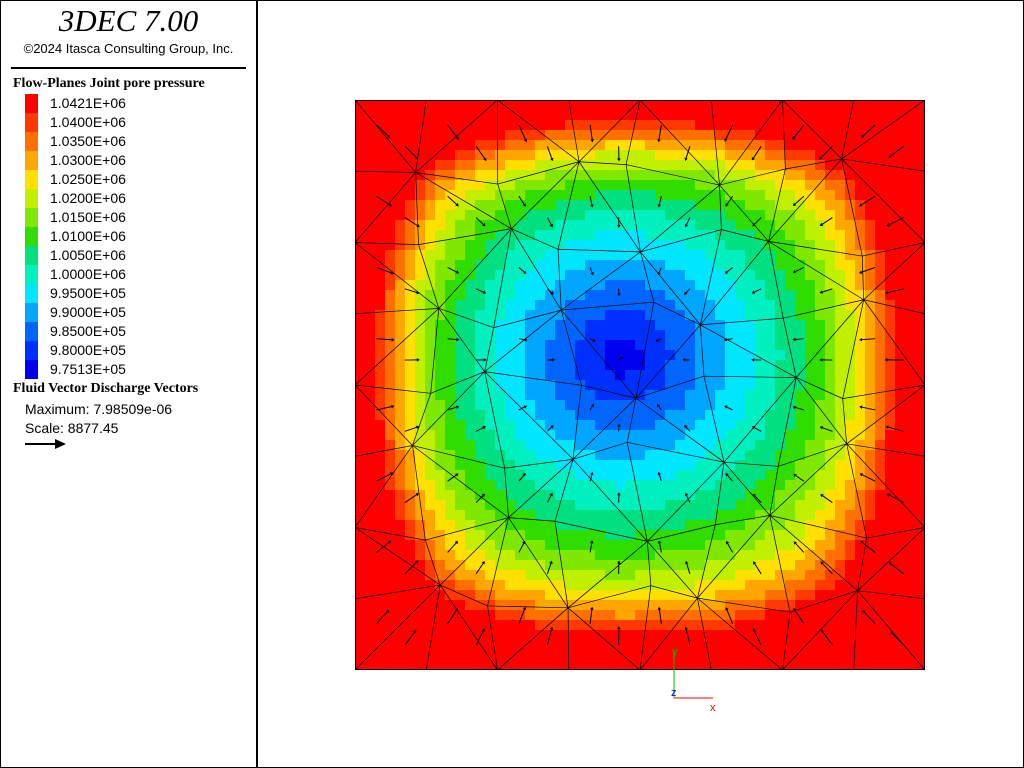 This screenshot has height=768, width=1024. Describe the element at coordinates (135, 160) in the screenshot. I see `legend-level: 1.0300E+06` at that location.